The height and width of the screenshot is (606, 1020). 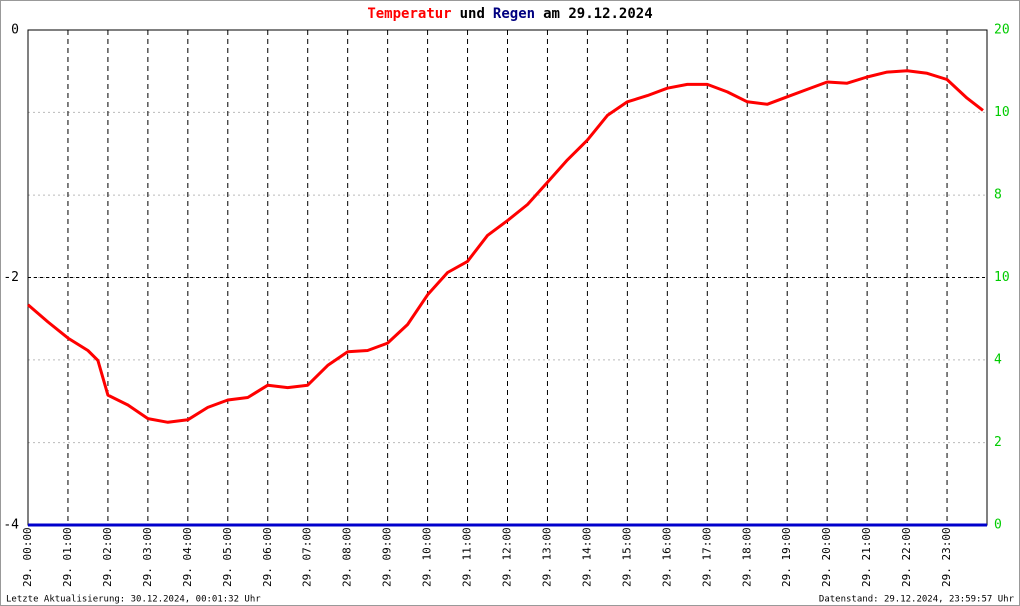 I want to click on y2-tick-label: 2, so click(x=998, y=442).